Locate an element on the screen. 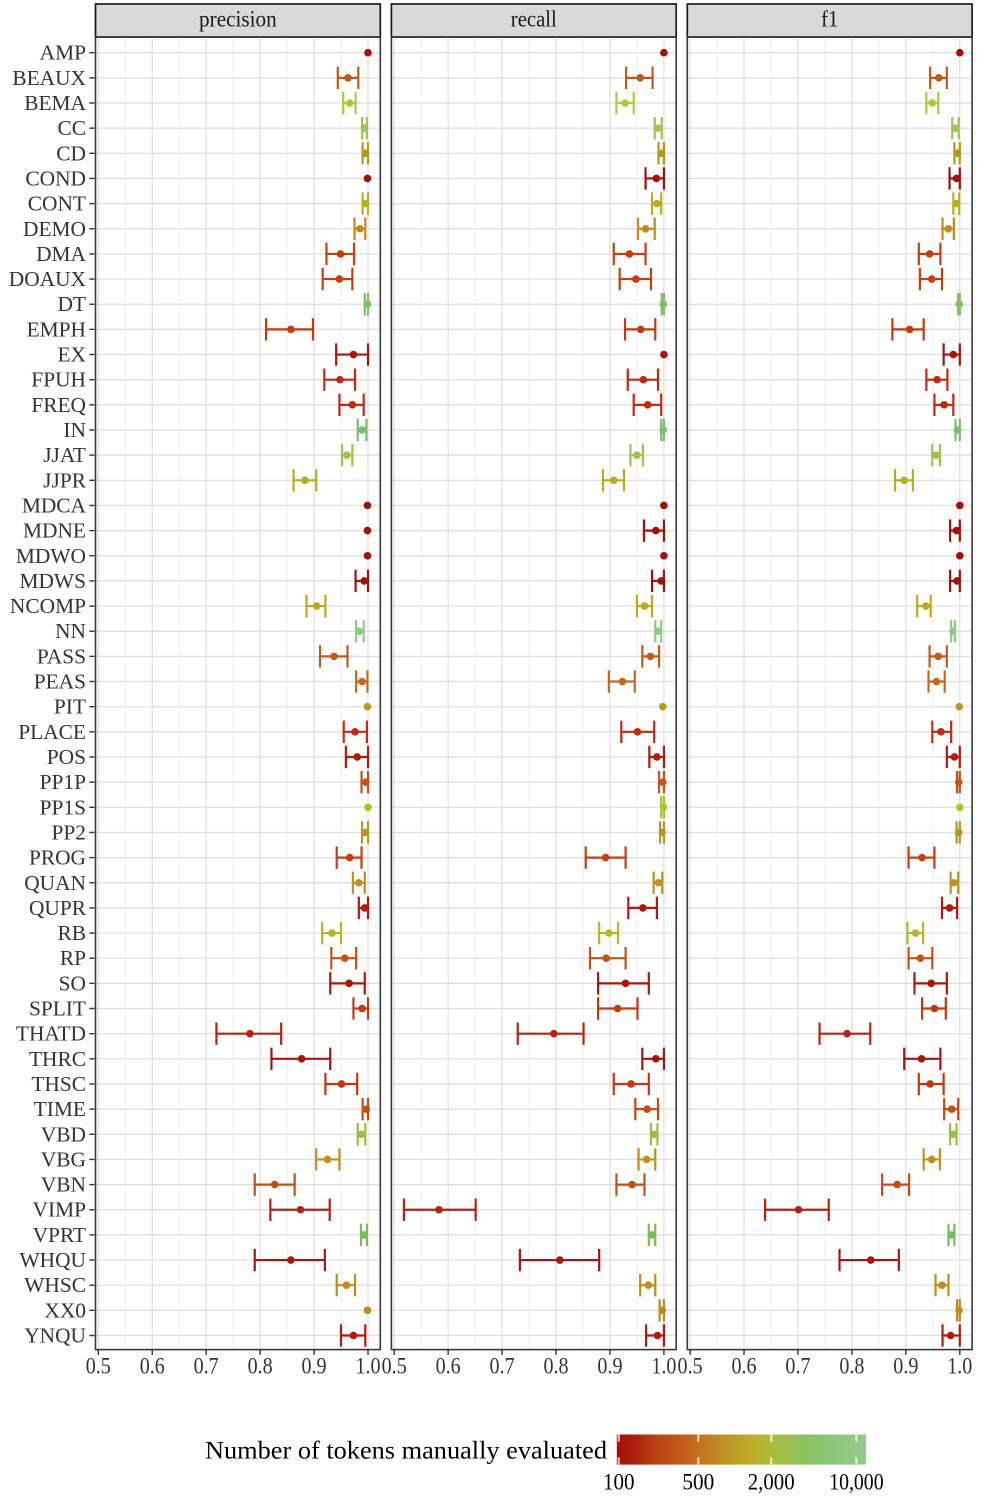 The height and width of the screenshot is (1511, 992). svg-text: RP is located at coordinates (73, 958).